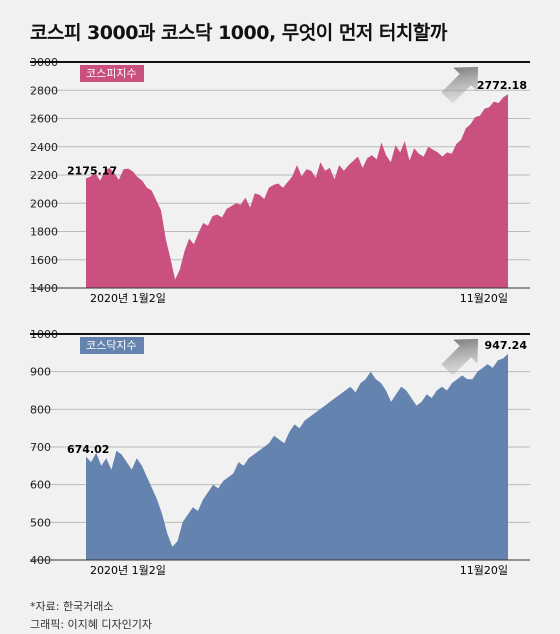 This screenshot has height=634, width=560. I want to click on kosdaq-end-value-label: 947.24, so click(506, 345).